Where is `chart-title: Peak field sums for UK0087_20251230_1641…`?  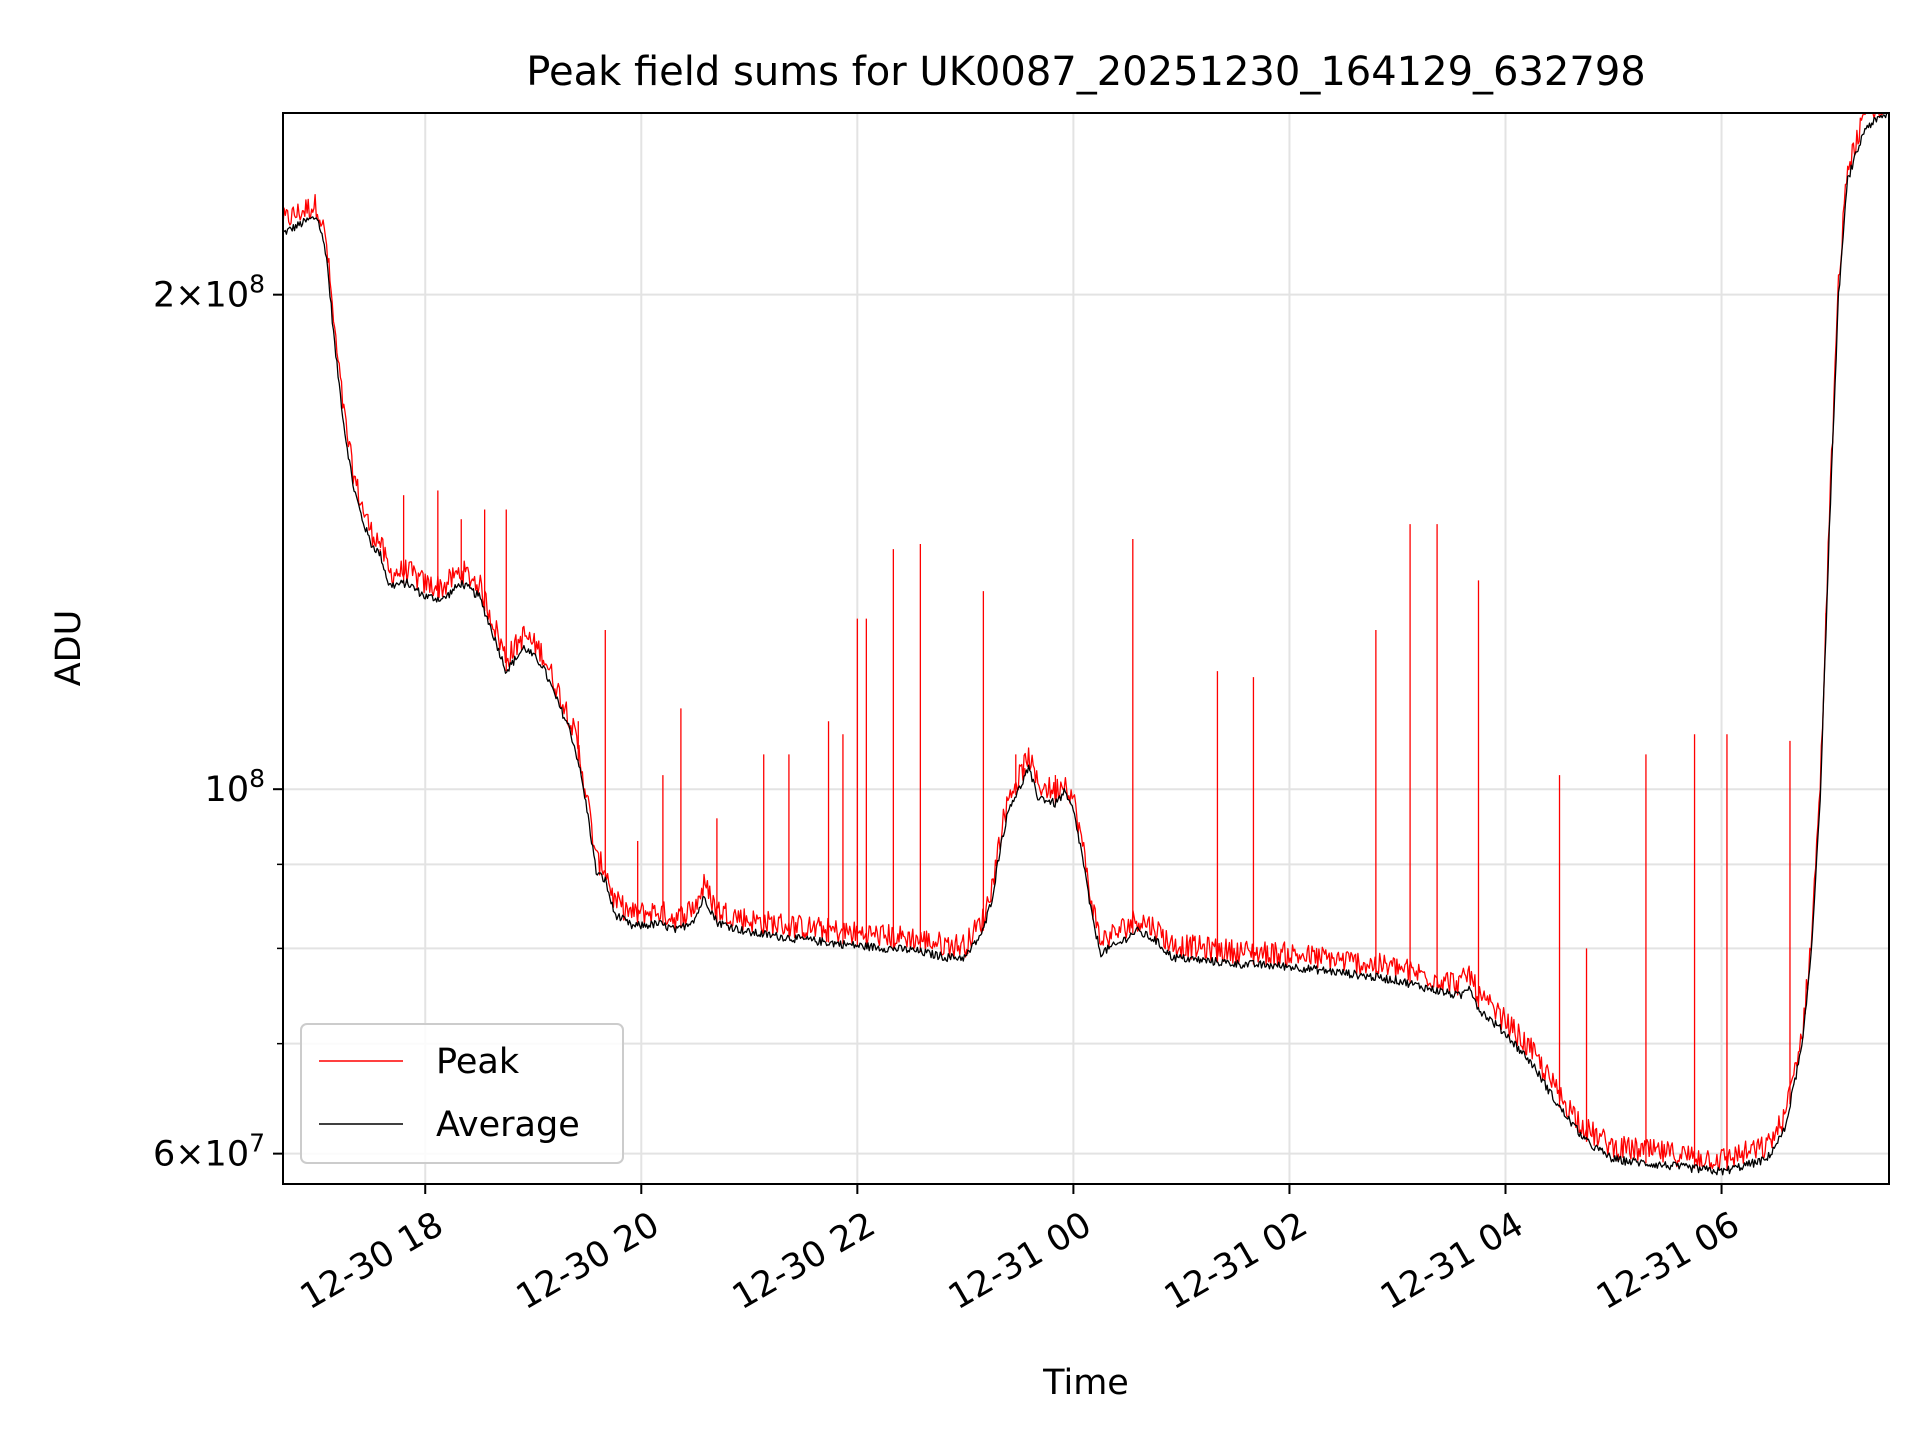
chart-title: Peak field sums for UK0087_20251230_1641… is located at coordinates (1085, 72).